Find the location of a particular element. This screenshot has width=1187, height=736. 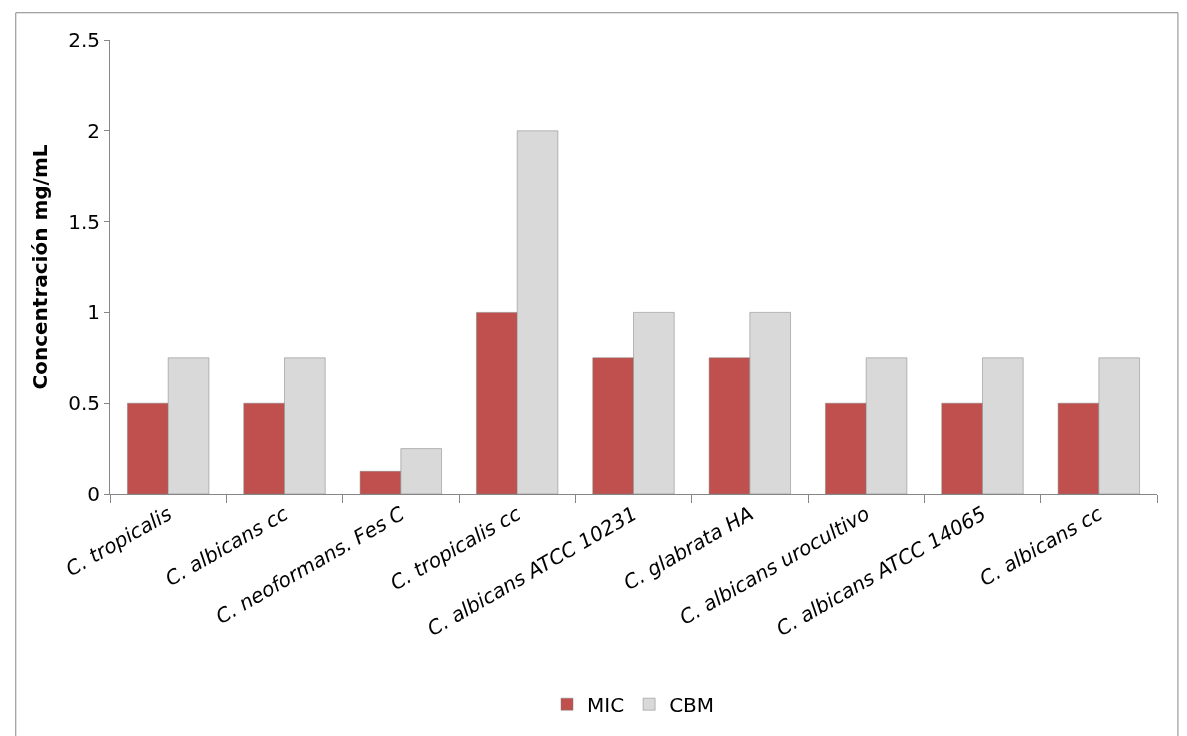

y-tick-label: 2 is located at coordinates (93, 130).